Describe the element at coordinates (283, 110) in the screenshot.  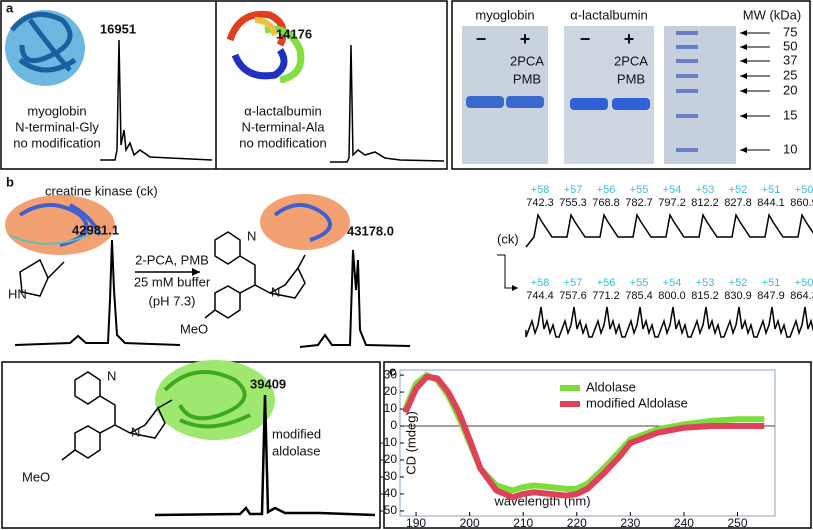
I see `protein-name: α-lactalbumin` at that location.